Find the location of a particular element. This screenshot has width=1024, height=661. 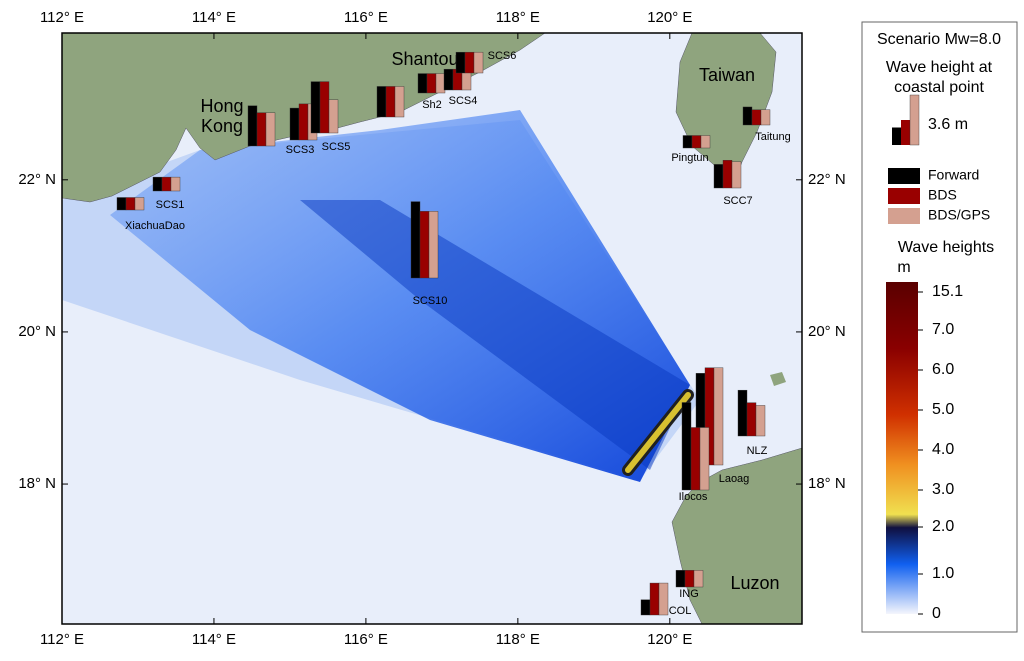

station-label: SCS6 is located at coordinates (502, 56).